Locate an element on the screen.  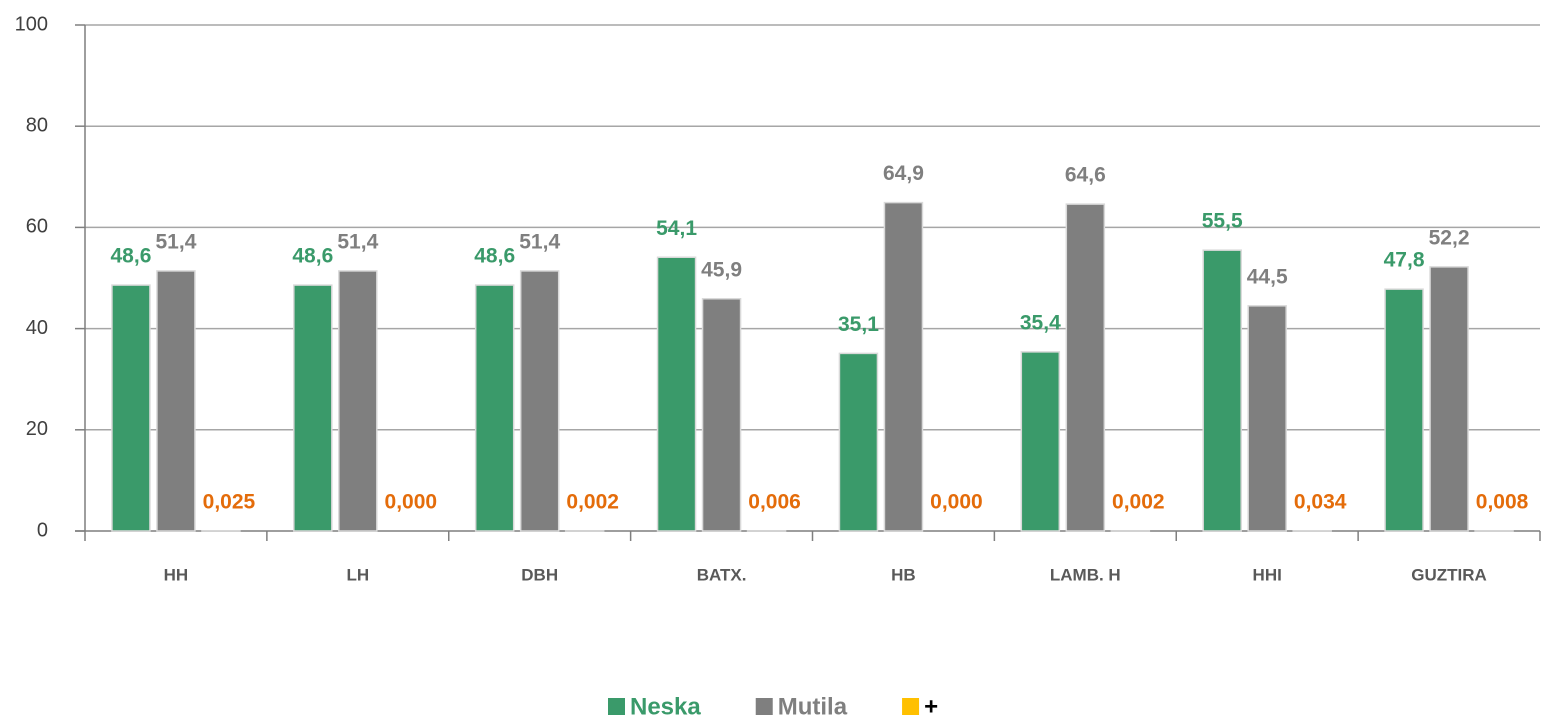
value-label: 35,4 is located at coordinates (1040, 322).